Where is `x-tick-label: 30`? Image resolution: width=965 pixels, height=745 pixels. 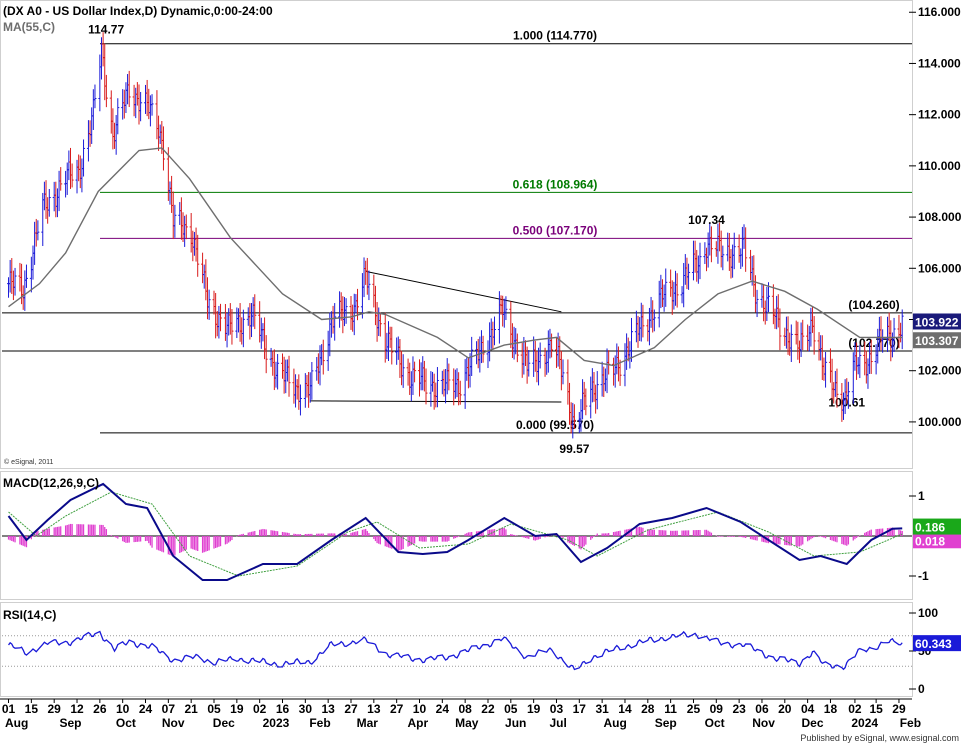 x-tick-label: 30 is located at coordinates (306, 709).